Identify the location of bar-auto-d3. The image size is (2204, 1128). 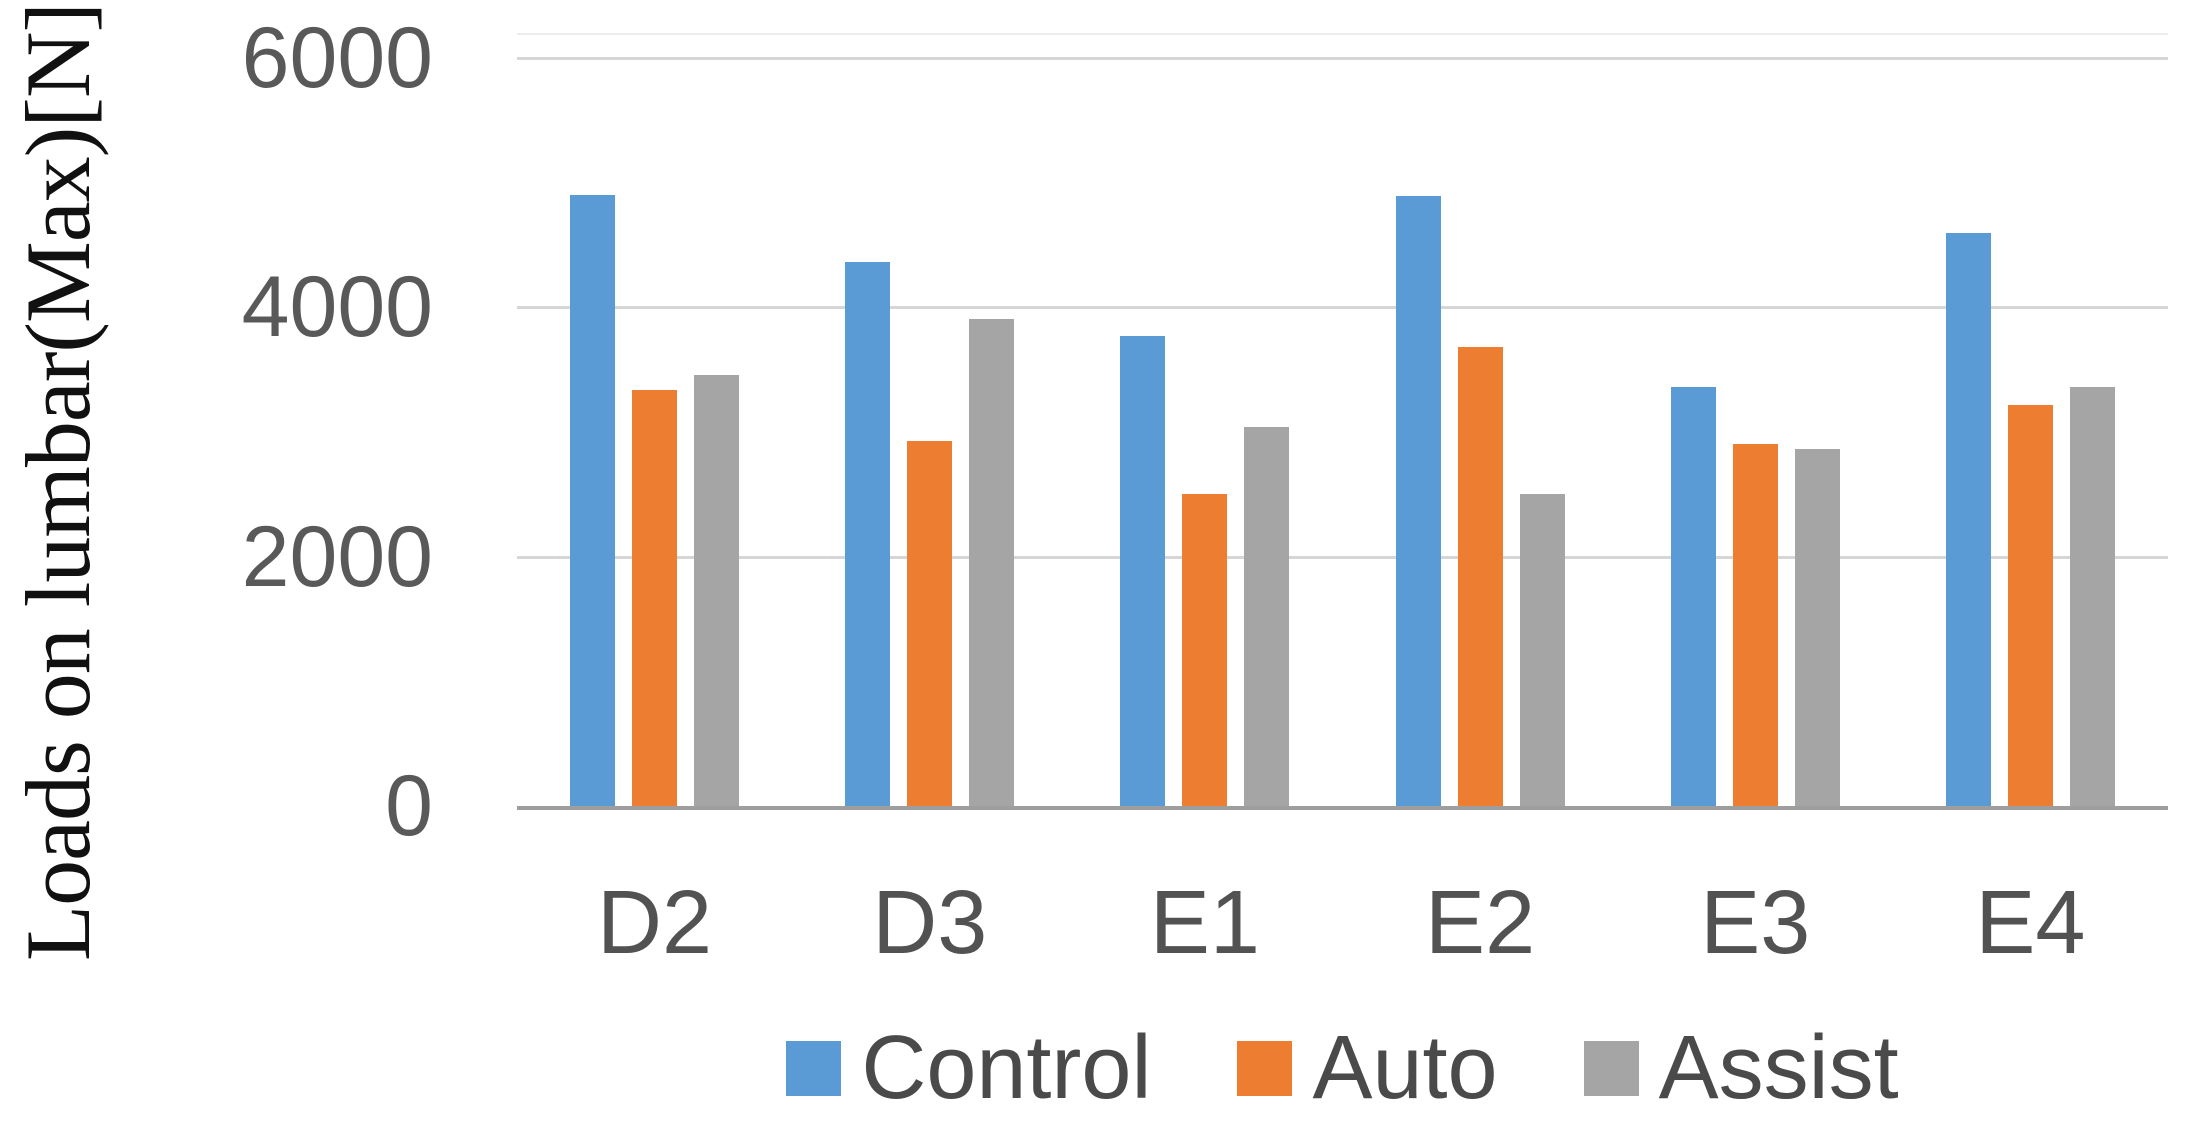
(930, 623).